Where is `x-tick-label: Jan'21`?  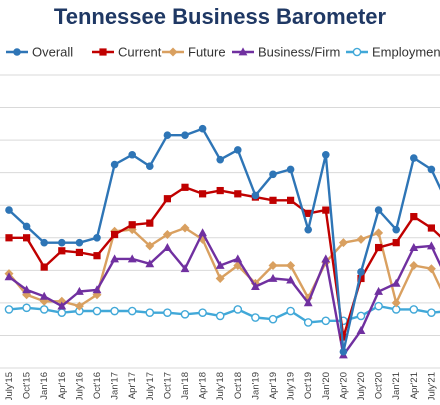
x-tick-label: Jan'21 is located at coordinates (396, 386).